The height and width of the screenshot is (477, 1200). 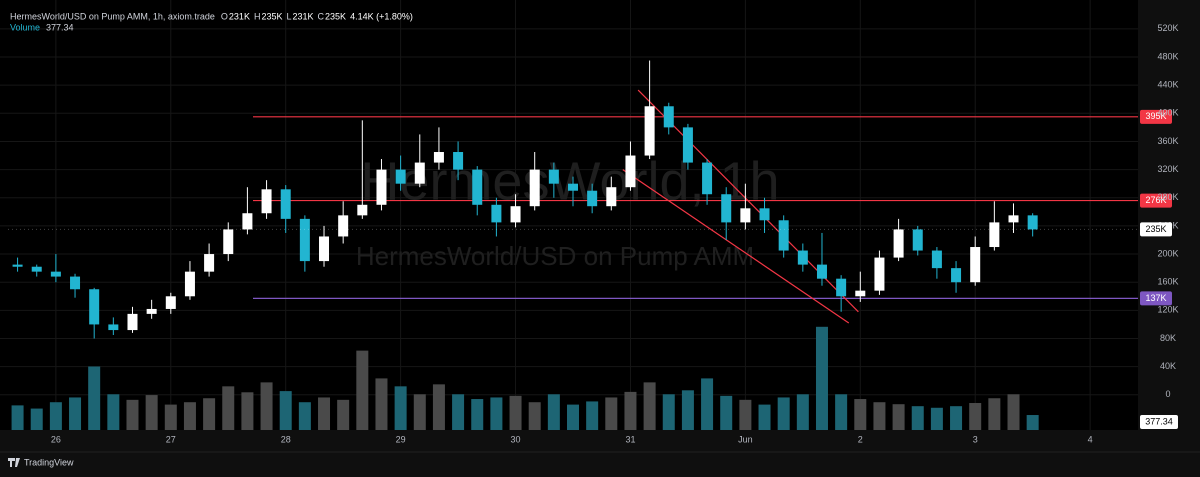 What do you see at coordinates (1167, 282) in the screenshot?
I see `y-tick-label: 160K` at bounding box center [1167, 282].